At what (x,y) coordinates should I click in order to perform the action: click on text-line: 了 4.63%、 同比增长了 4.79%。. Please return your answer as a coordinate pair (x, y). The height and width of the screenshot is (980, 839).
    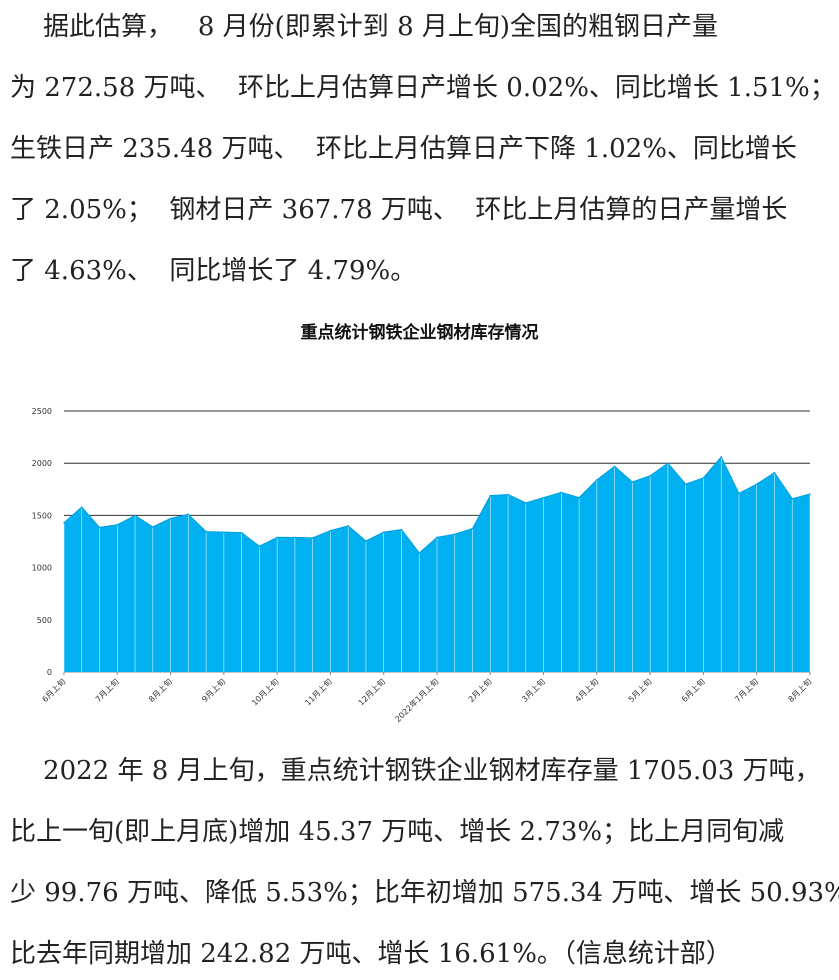
    Looking at the image, I should click on (213, 271).